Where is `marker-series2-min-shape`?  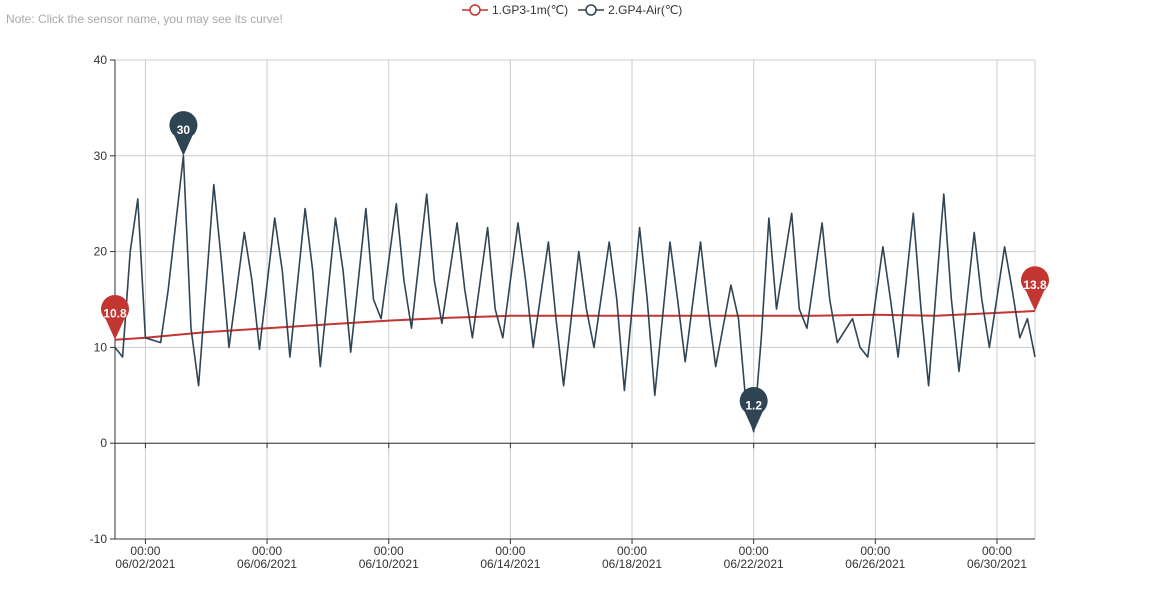
marker-series2-min-shape is located at coordinates (753, 409).